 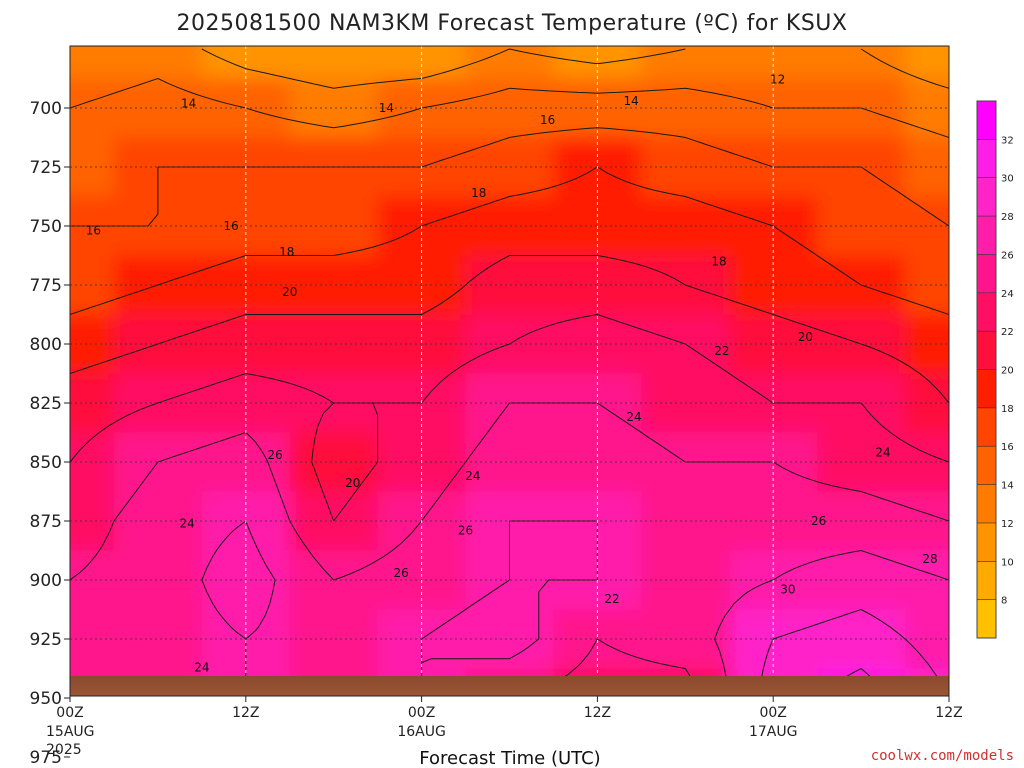 What do you see at coordinates (1007, 486) in the screenshot?
I see `colorbar-label: 14` at bounding box center [1007, 486].